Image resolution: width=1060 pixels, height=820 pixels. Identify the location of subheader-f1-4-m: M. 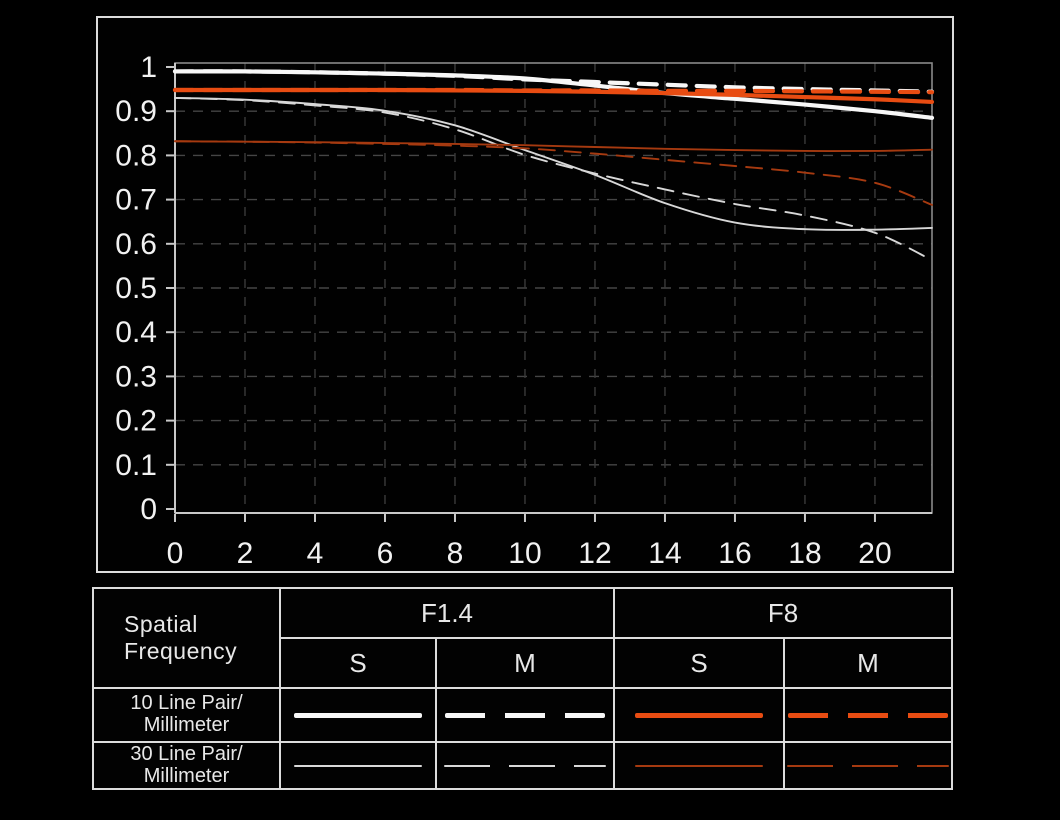
(525, 663).